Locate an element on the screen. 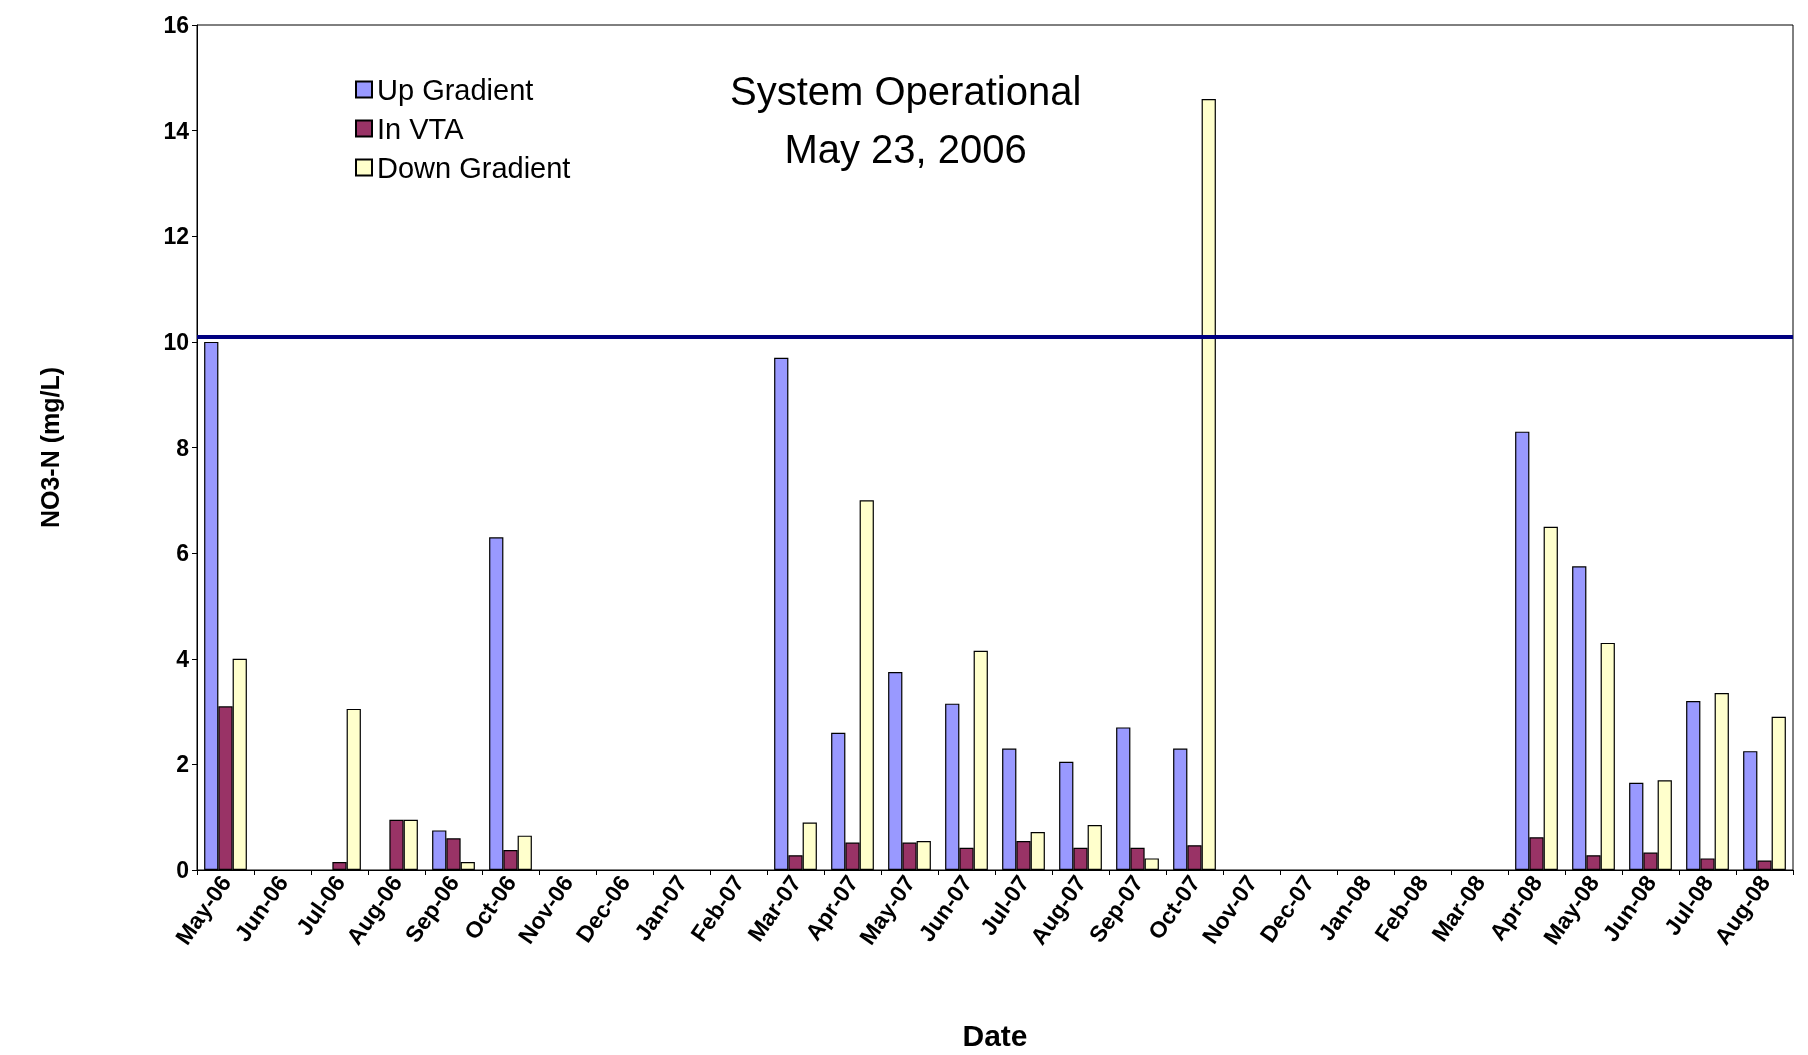 Image resolution: width=1808 pixels, height=1055 pixels. y-tick-label: 6 is located at coordinates (182, 553).